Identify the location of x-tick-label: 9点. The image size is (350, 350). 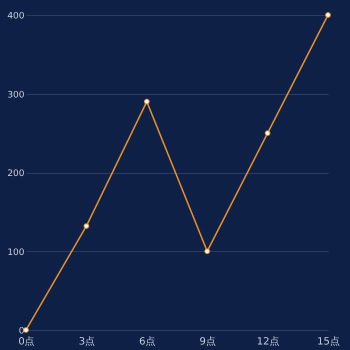
(208, 342).